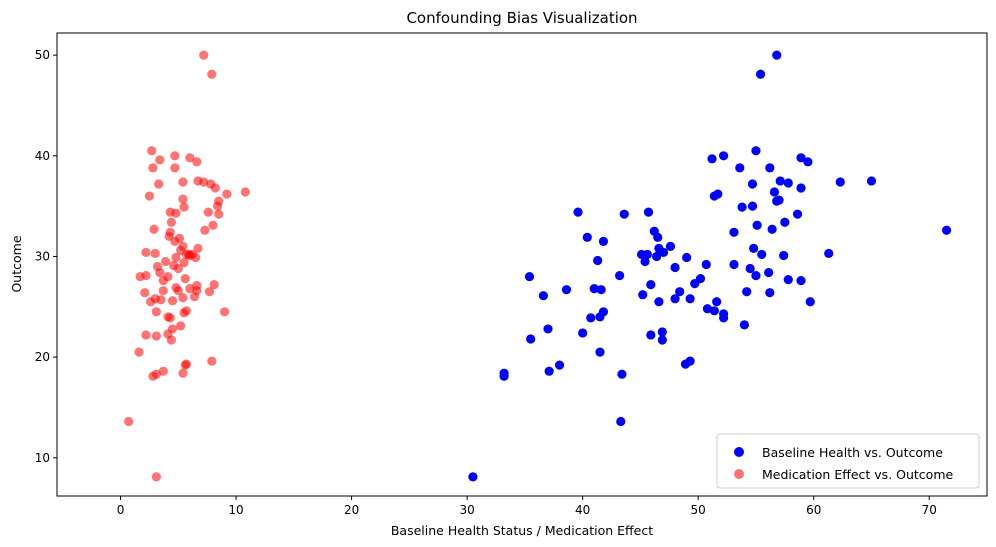  Describe the element at coordinates (42, 156) in the screenshot. I see `y-tick-label: 40` at that location.